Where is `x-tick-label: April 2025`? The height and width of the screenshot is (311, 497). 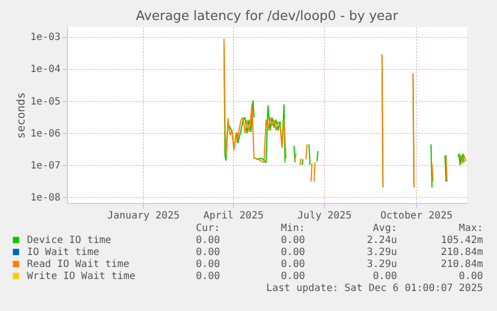 x-tick-label: April 2025 is located at coordinates (233, 216).